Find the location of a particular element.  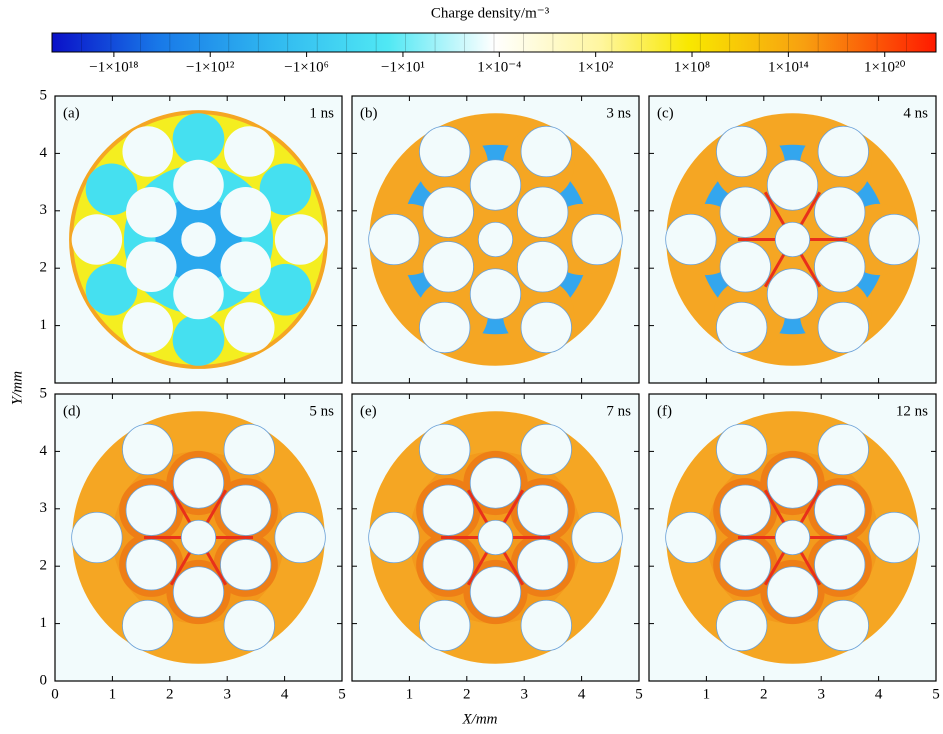

panel: (a) 1 ns 1 2 3 4 5 is located at coordinates (191, 235).